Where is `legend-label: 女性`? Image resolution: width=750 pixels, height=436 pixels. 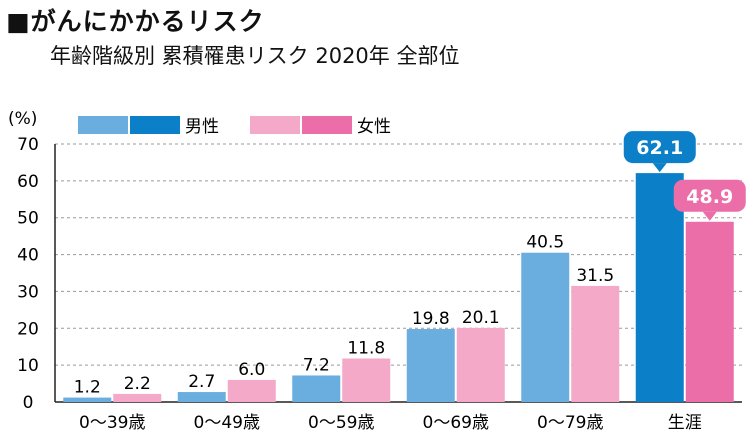 legend-label: 女性 is located at coordinates (374, 127).